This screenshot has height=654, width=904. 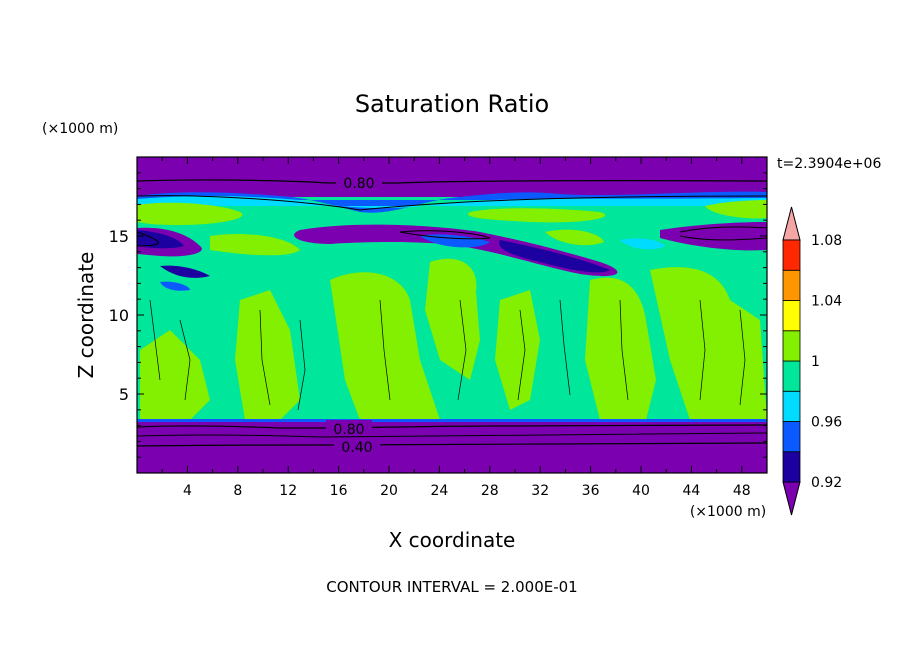 I want to click on lower-boundary-band, so click(x=452, y=421).